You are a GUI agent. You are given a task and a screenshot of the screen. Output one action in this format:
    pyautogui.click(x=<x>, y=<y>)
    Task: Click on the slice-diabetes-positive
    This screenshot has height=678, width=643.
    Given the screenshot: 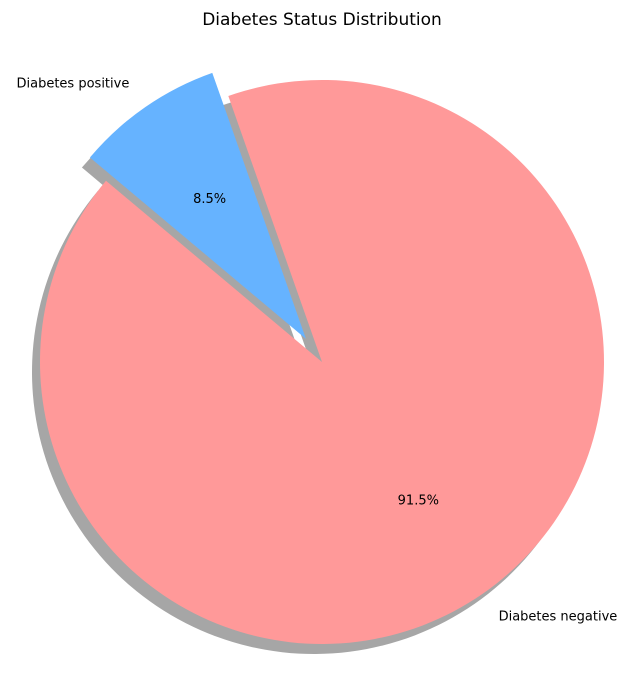 What is the action you would take?
    pyautogui.click(x=197, y=205)
    